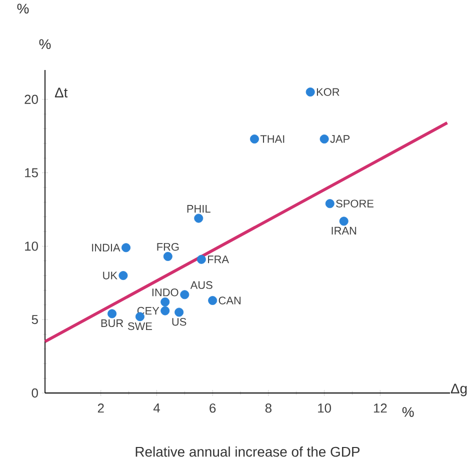 This screenshot has height=474, width=472. What do you see at coordinates (268, 408) in the screenshot?
I see `x-tick-label: 8` at bounding box center [268, 408].